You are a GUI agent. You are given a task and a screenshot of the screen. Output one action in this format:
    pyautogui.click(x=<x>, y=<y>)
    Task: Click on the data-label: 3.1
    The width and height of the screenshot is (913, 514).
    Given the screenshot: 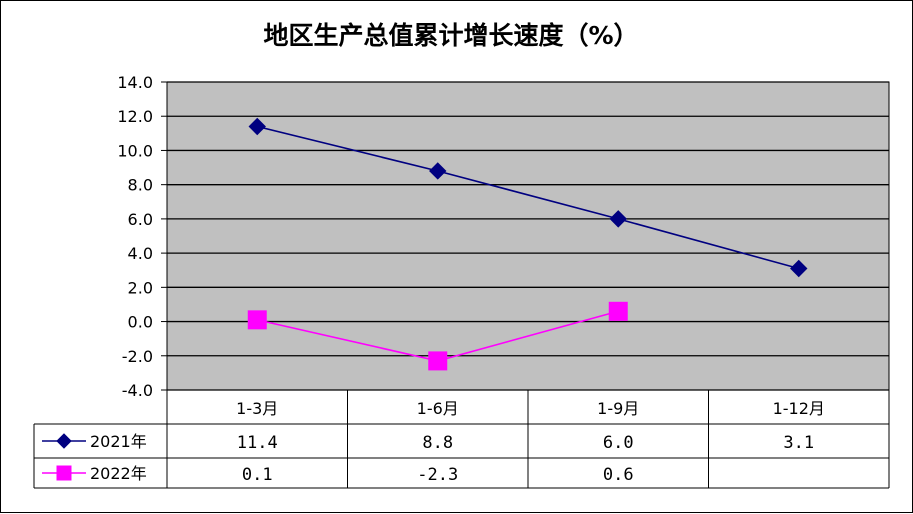 What is the action you would take?
    pyautogui.click(x=798, y=443)
    